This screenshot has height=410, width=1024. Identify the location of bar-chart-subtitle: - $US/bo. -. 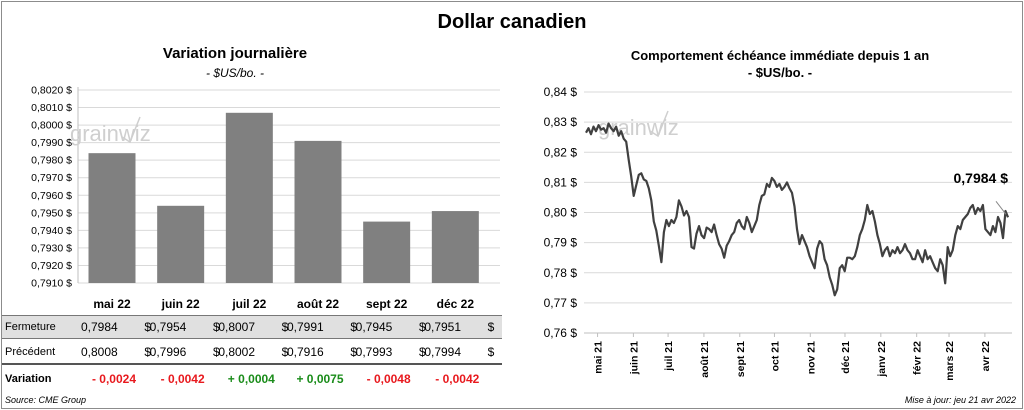
(235, 73).